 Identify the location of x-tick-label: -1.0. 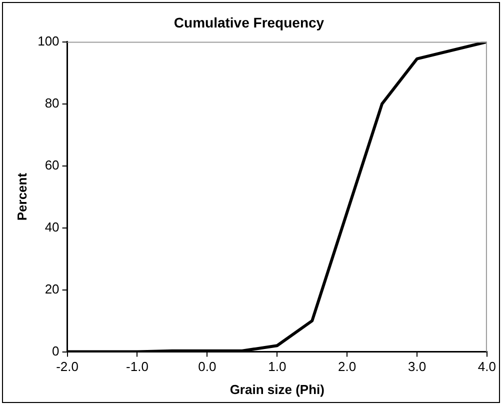
(137, 366).